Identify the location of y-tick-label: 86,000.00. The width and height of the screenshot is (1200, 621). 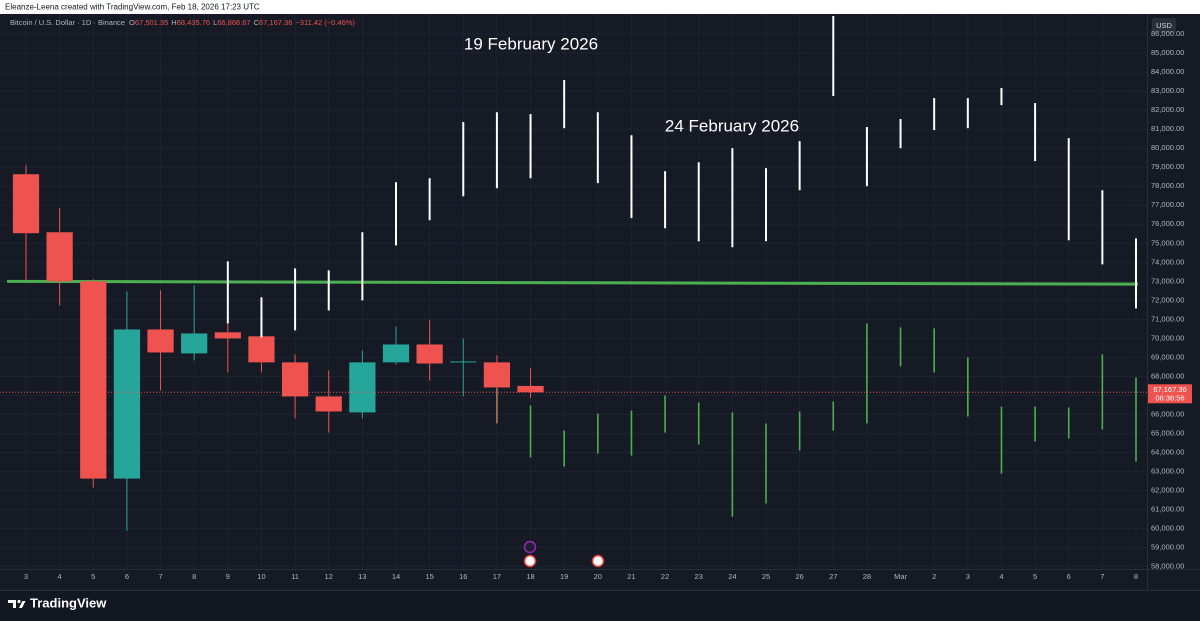
(1167, 33).